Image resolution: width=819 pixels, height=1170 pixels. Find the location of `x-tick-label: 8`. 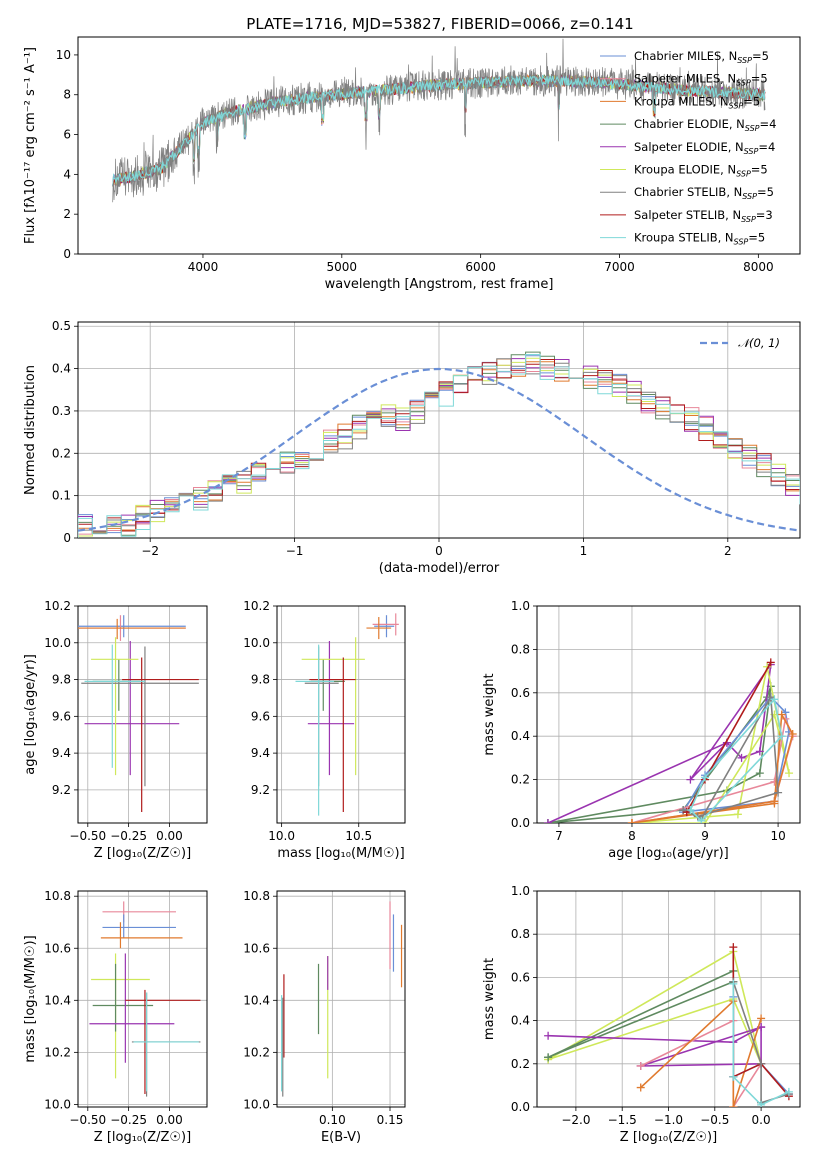

x-tick-label: 8 is located at coordinates (632, 836).